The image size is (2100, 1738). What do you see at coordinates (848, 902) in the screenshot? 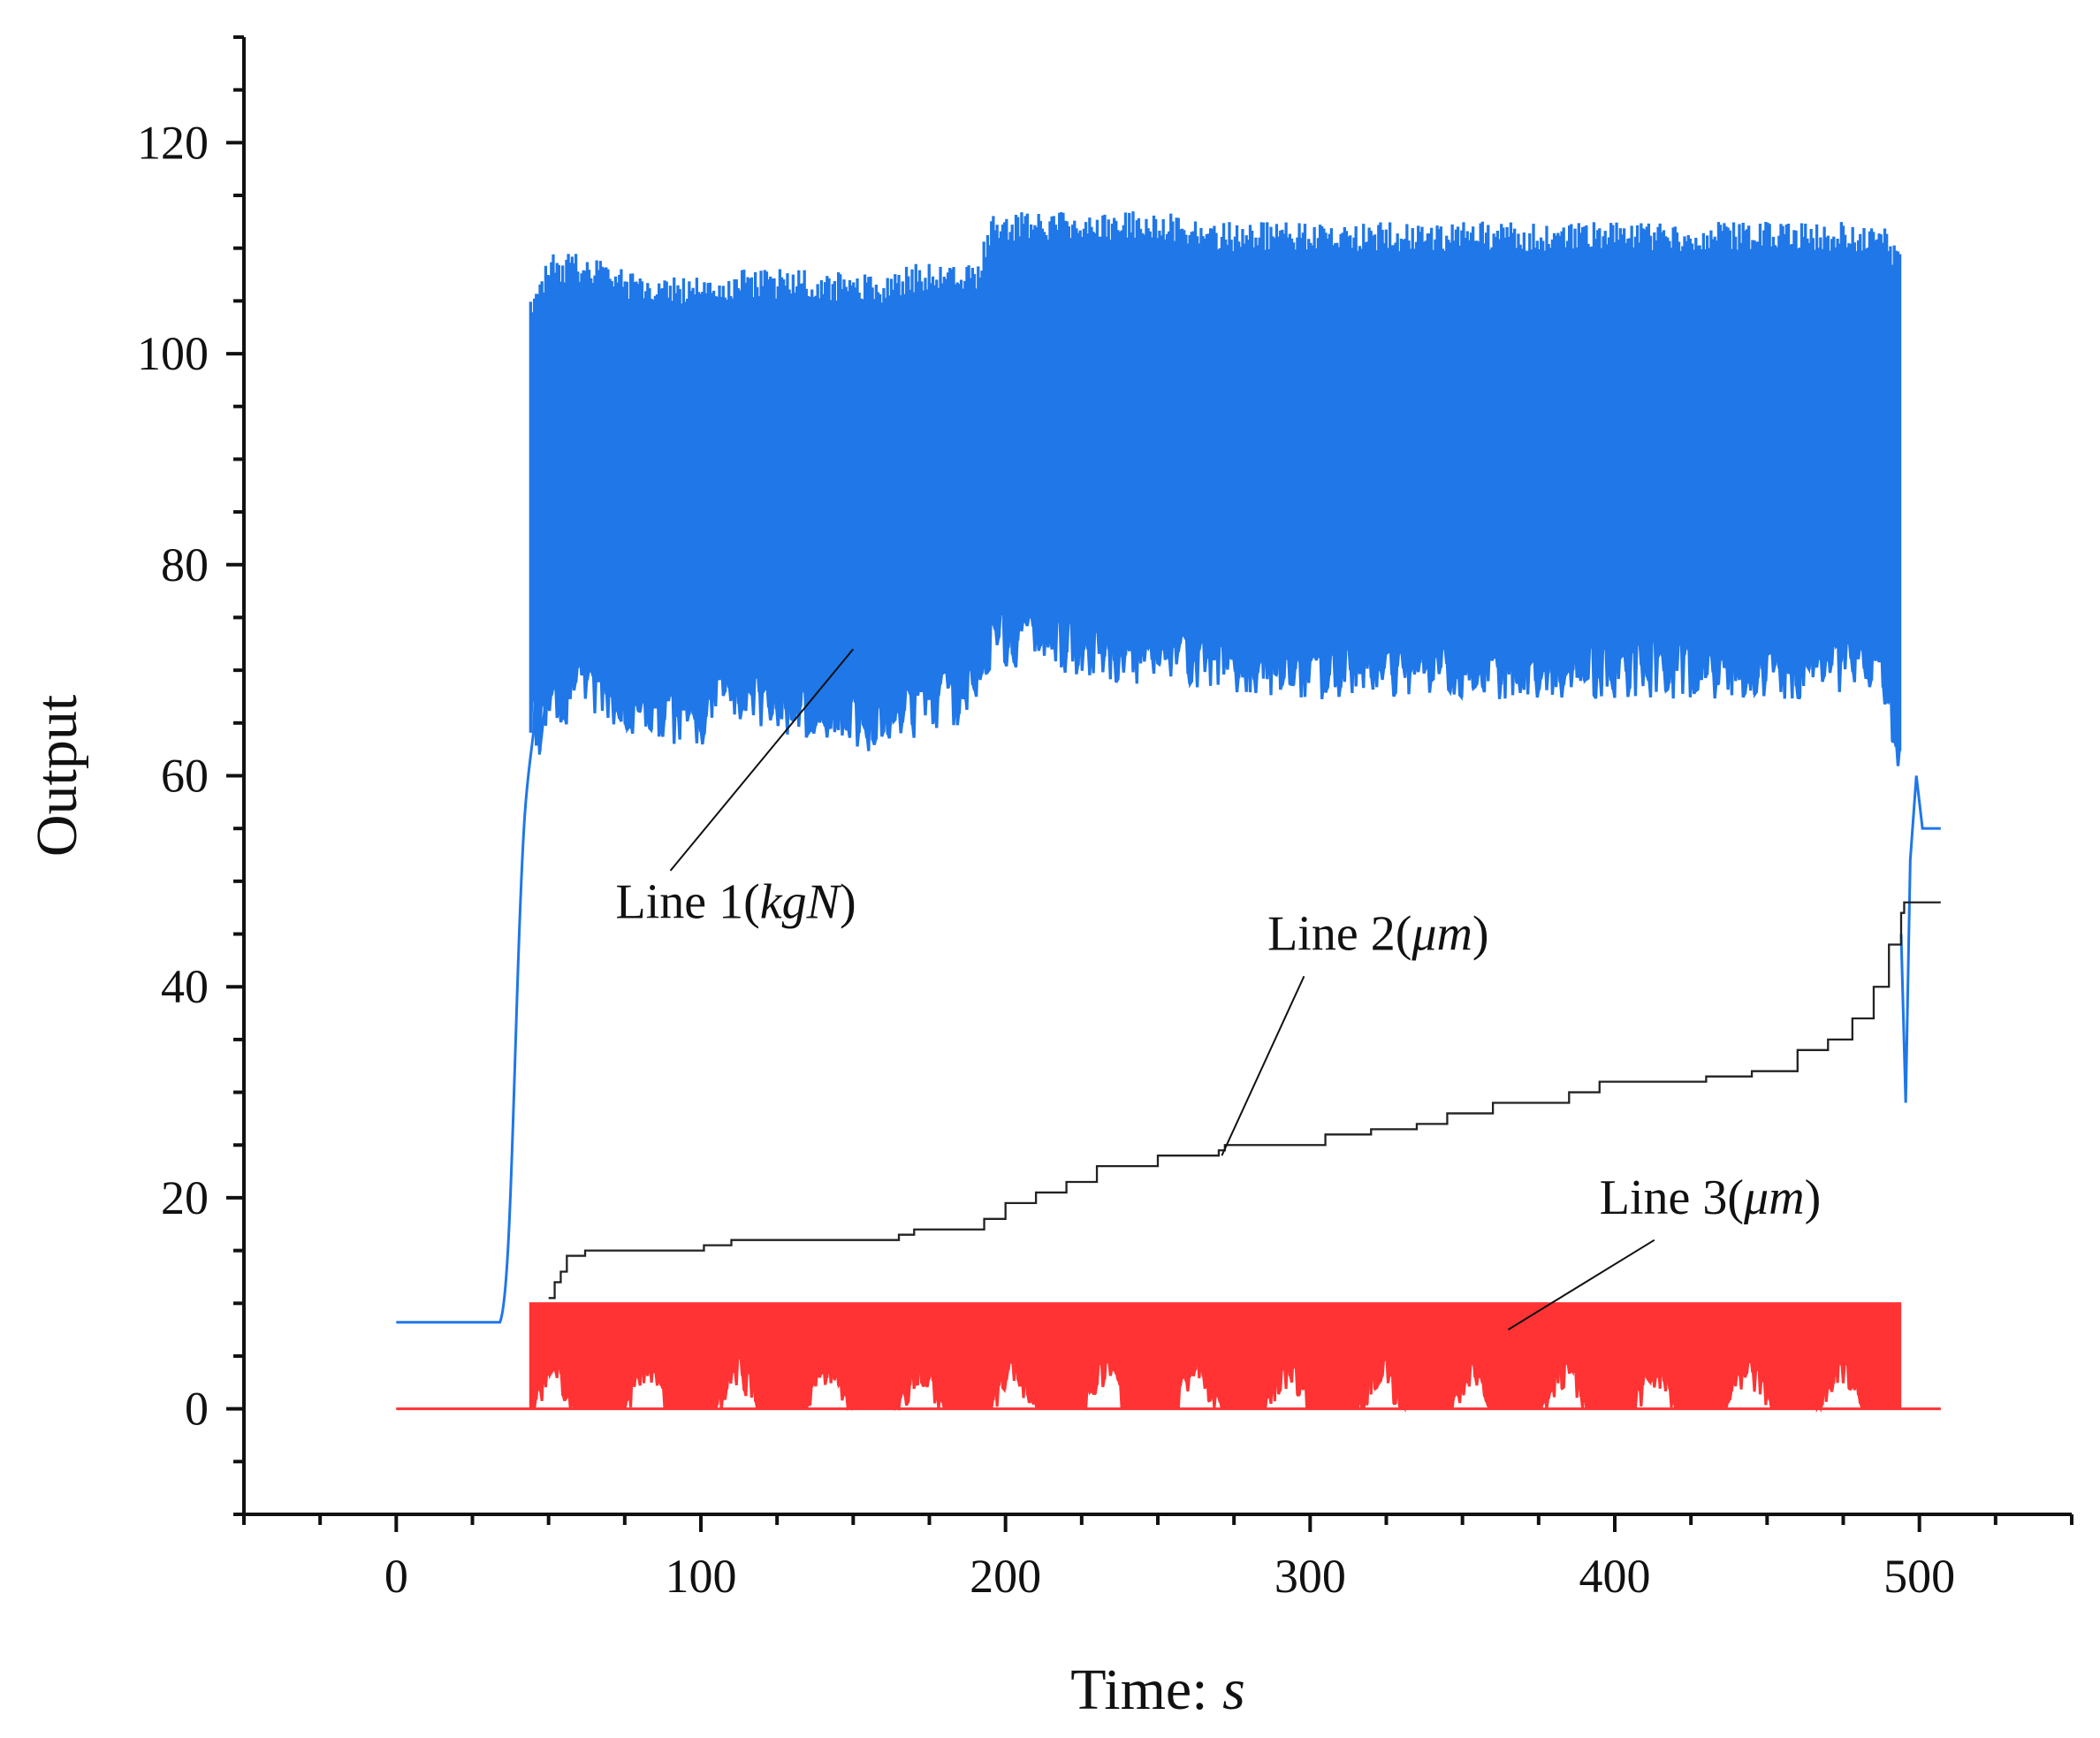
I see `line1-label-suffix: )` at bounding box center [848, 902].